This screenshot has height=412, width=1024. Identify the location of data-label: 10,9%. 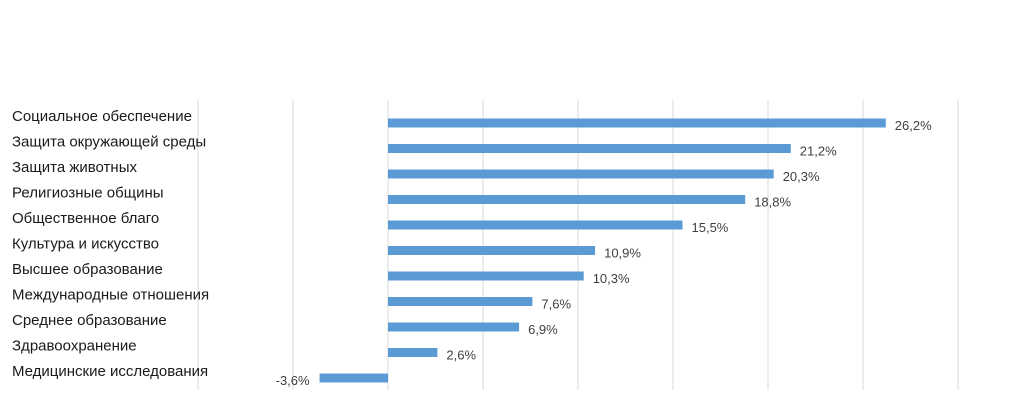
(622, 253).